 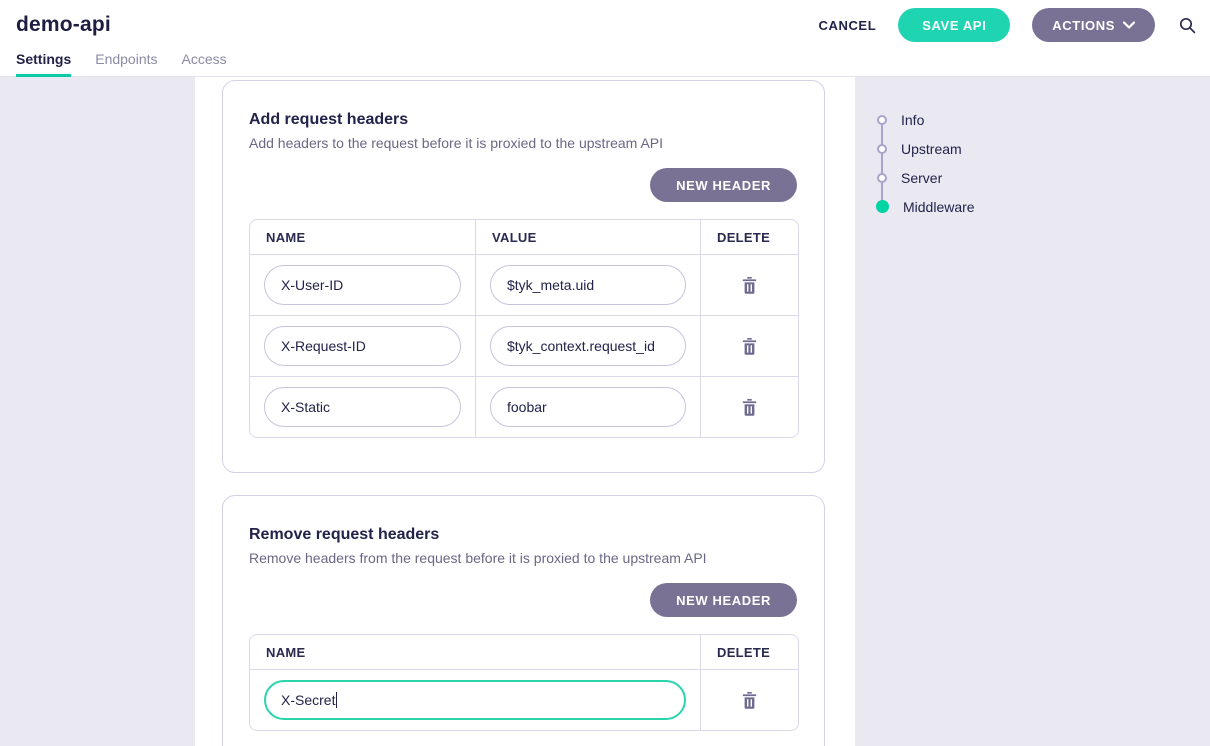 I want to click on actions-button: ACTIONS, so click(x=1093, y=25).